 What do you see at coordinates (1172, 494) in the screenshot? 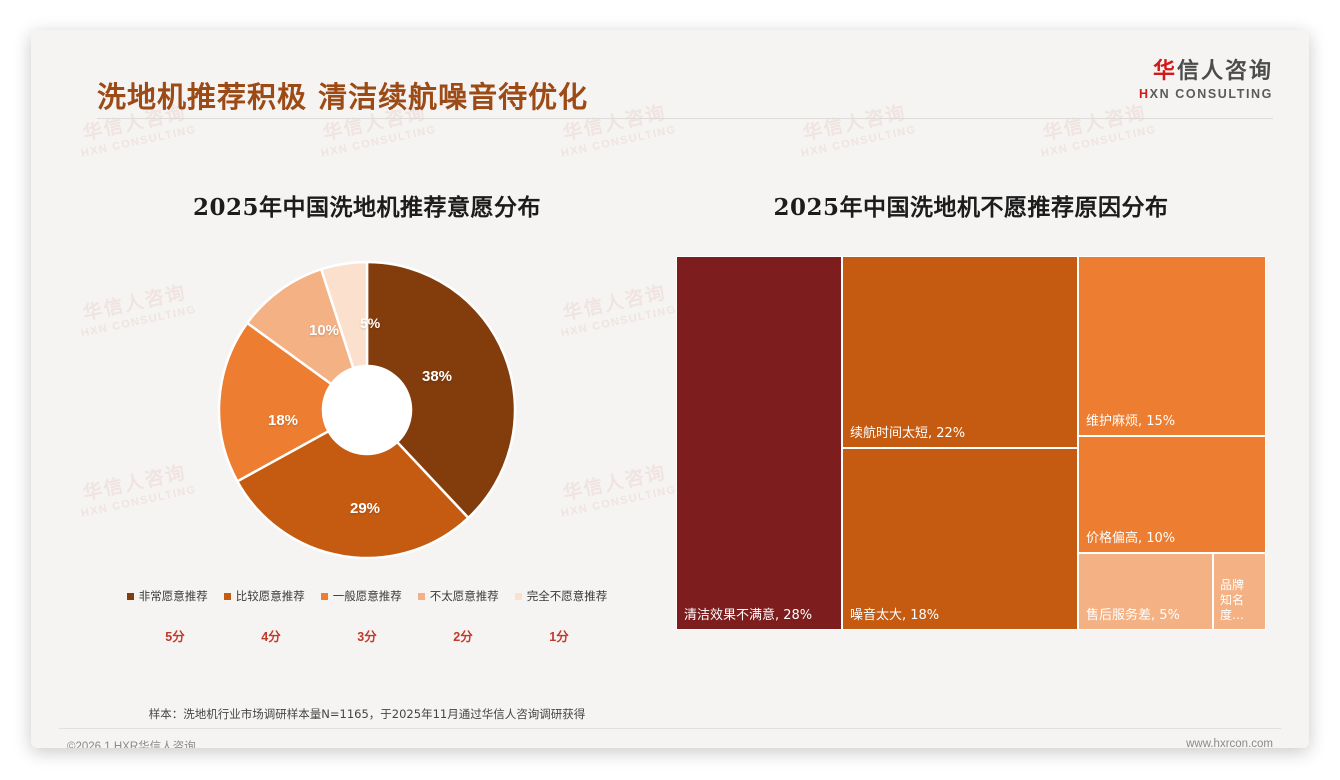
I see `treemap-cell: 价格偏高, 10%` at bounding box center [1172, 494].